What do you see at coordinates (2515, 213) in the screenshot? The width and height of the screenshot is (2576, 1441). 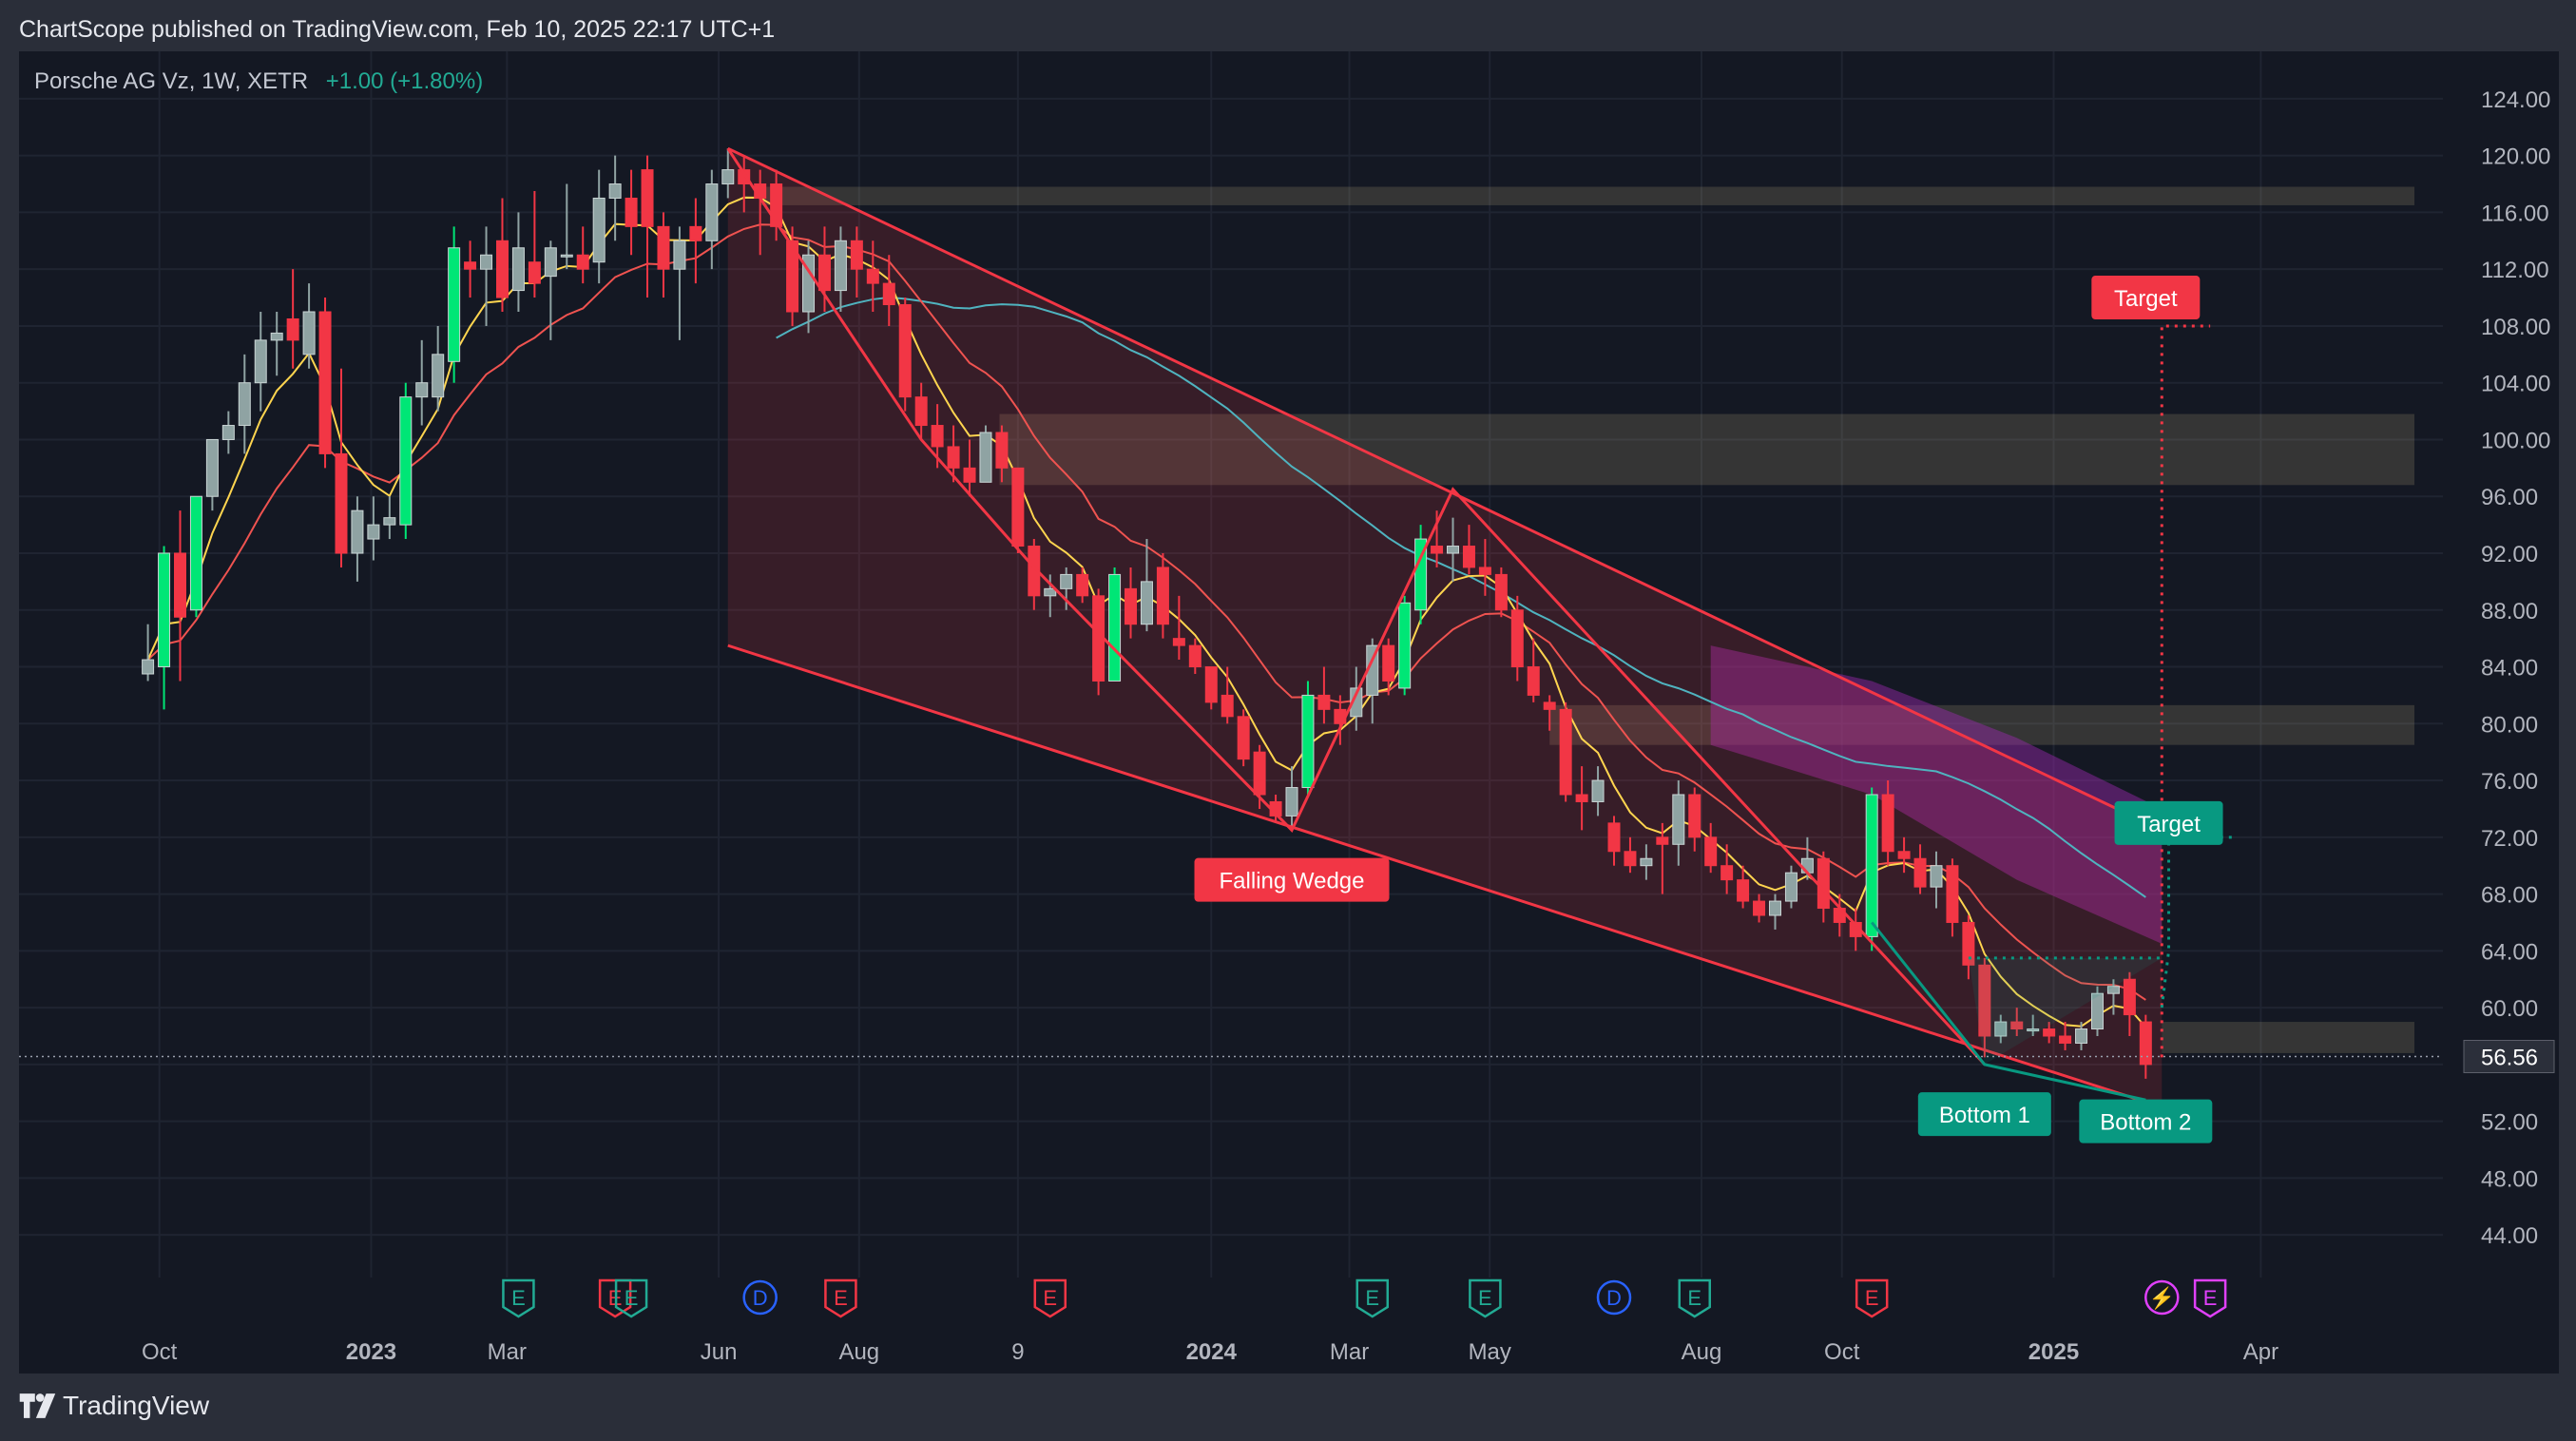 I see `price-axis-label: 116.00` at bounding box center [2515, 213].